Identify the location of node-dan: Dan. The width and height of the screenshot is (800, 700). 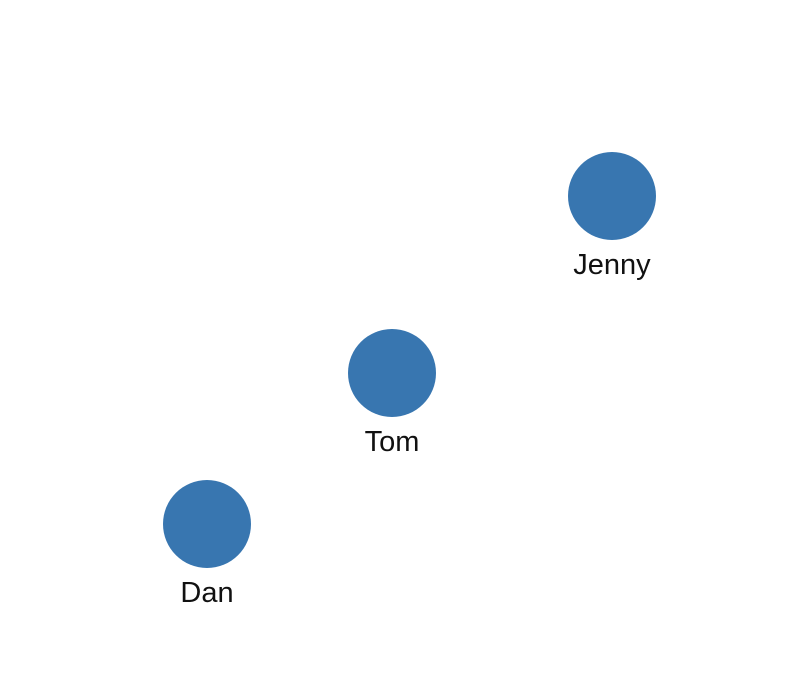
(207, 550).